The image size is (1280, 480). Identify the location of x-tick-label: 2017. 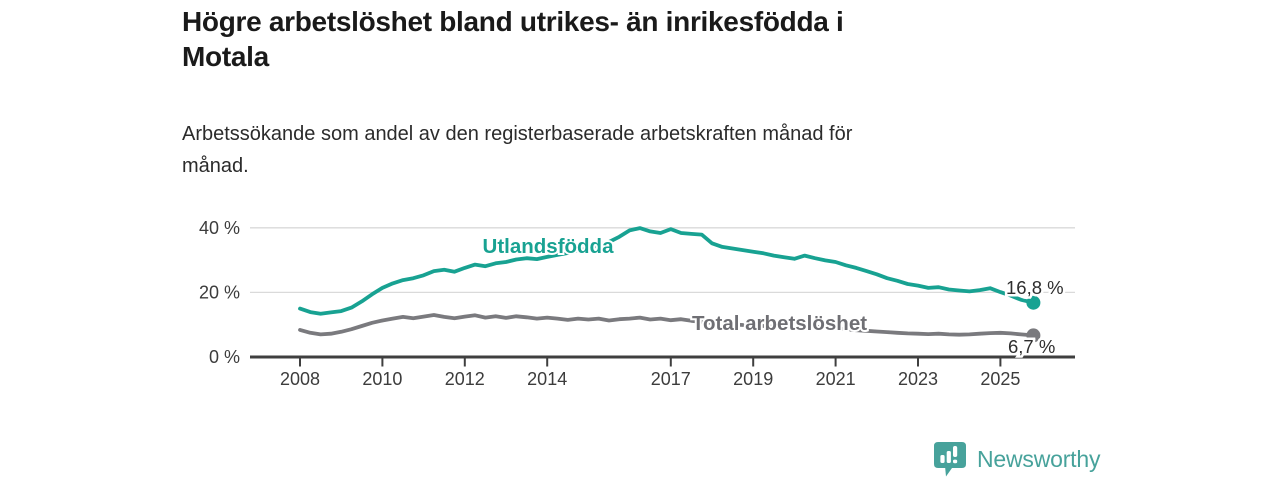
(671, 379).